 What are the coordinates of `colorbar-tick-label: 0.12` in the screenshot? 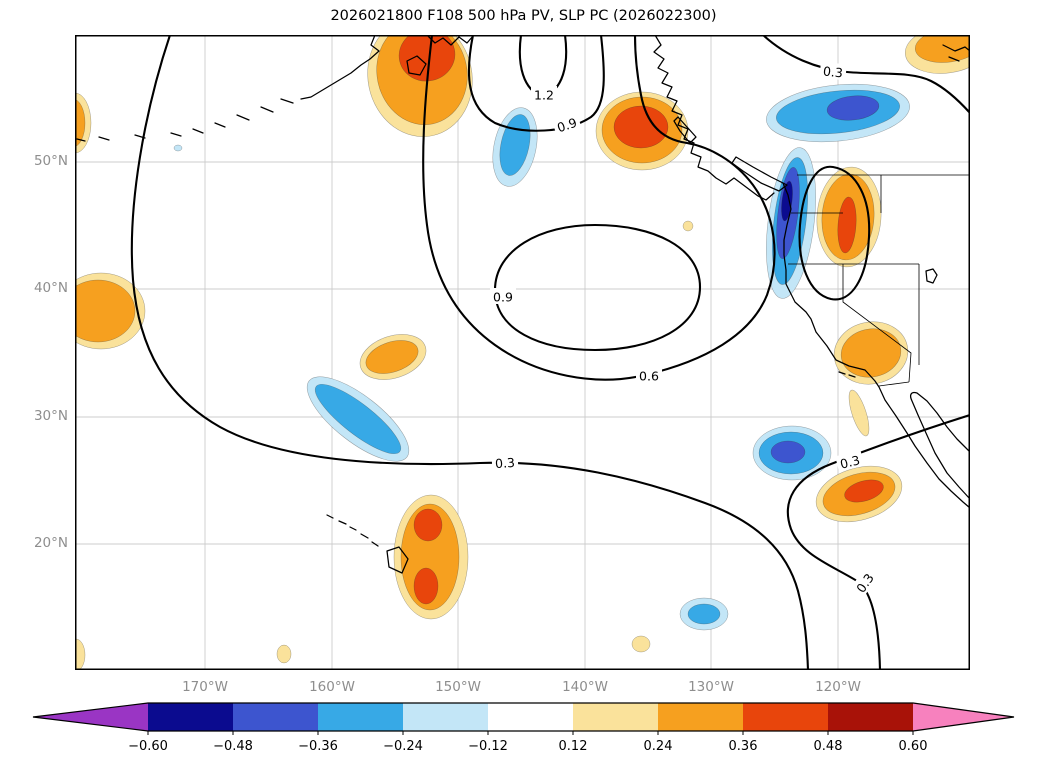 It's located at (573, 746).